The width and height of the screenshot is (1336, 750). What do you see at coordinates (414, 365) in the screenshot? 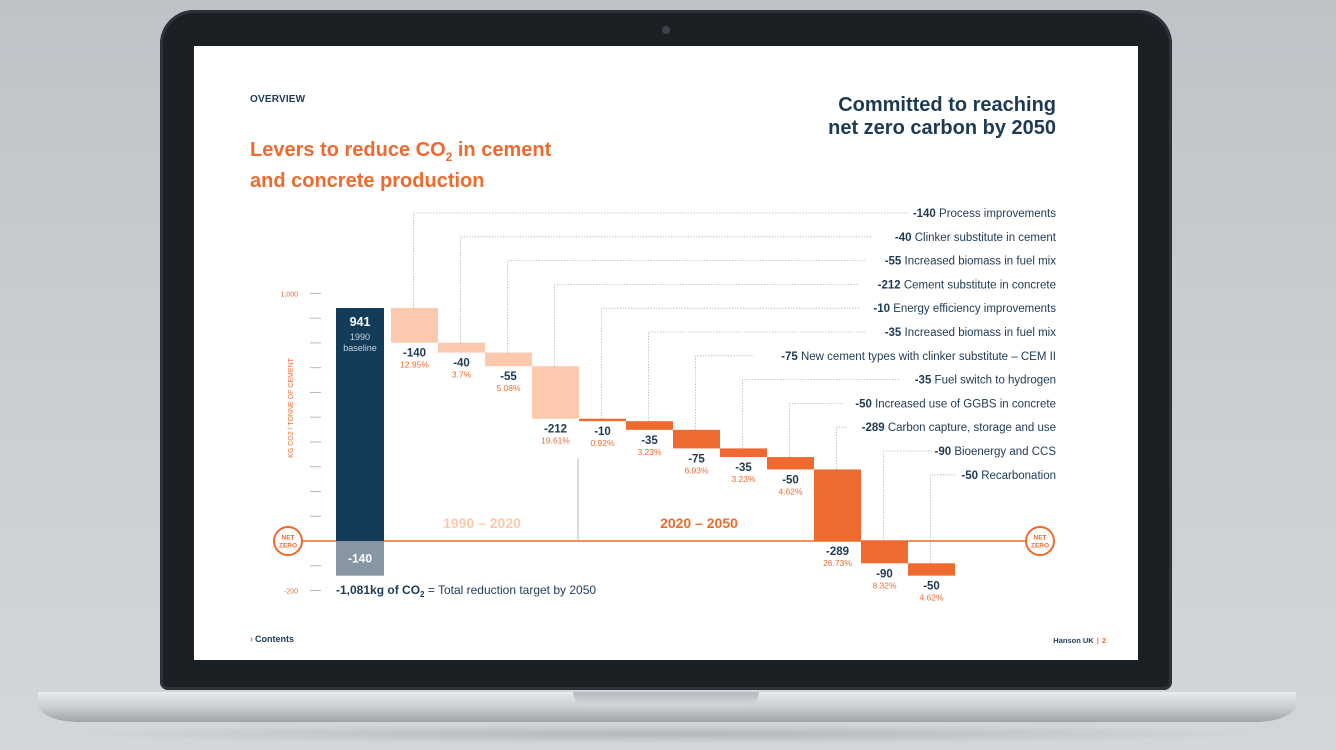
I see `bar-percent-label: 12.95%` at bounding box center [414, 365].